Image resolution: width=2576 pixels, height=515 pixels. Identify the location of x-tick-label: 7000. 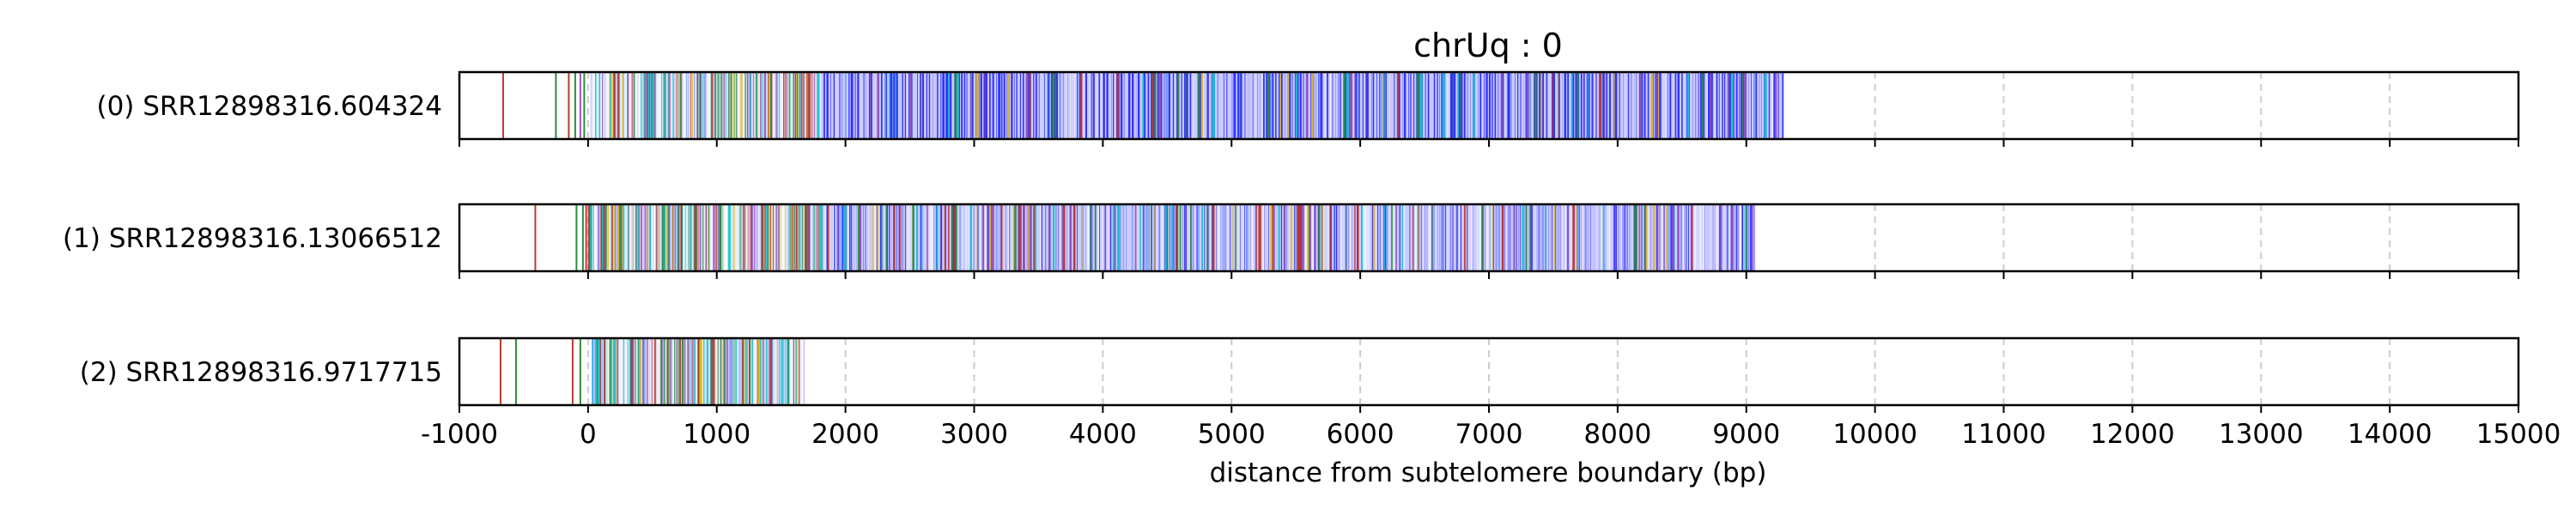
(1489, 434).